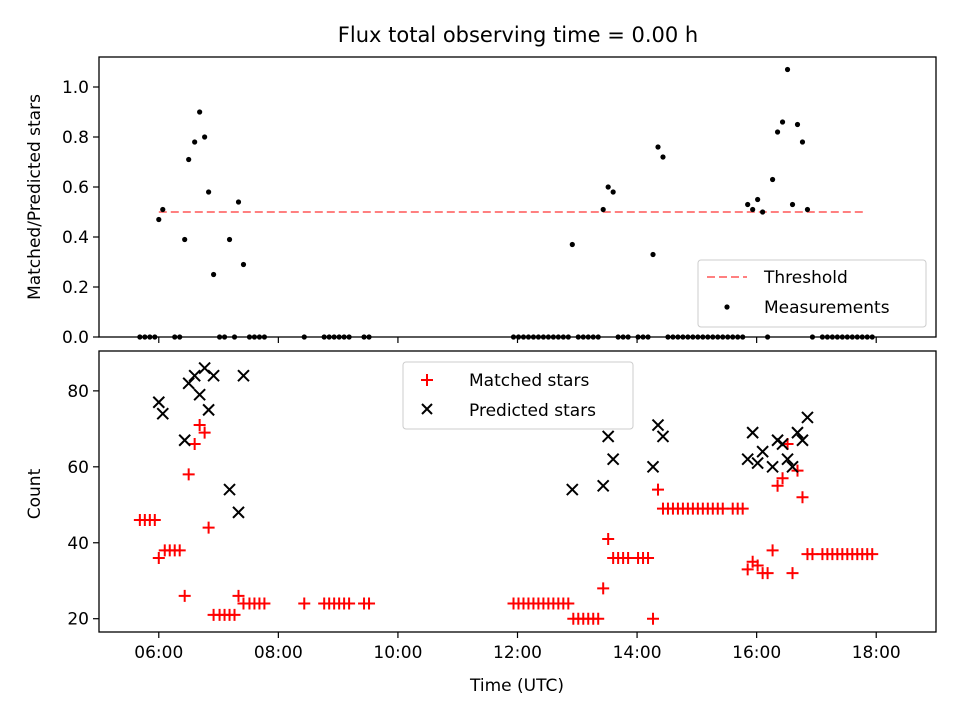 The image size is (960, 720). What do you see at coordinates (427, 380) in the screenshot?
I see `matched-stars-legend-swatch` at bounding box center [427, 380].